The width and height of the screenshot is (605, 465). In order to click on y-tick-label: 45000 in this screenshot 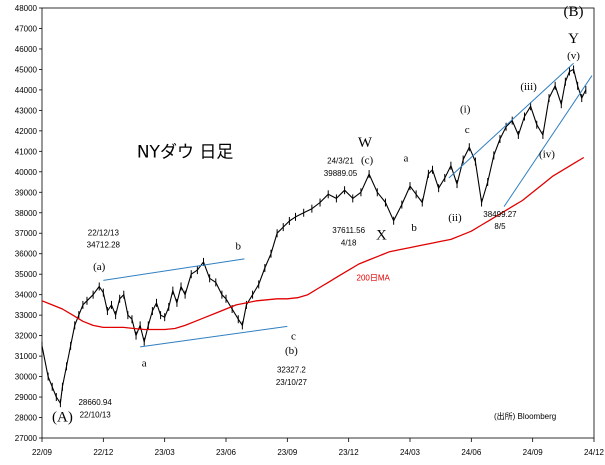, I will do `click(26, 69)`.